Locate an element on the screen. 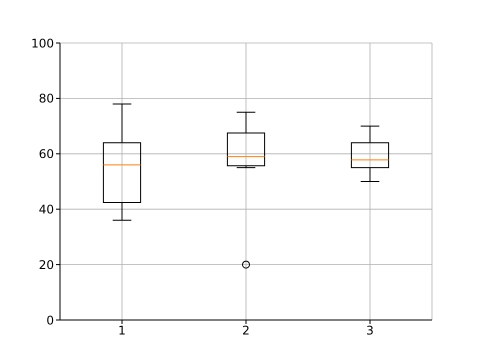  y-tick-label: 40 is located at coordinates (46, 209).